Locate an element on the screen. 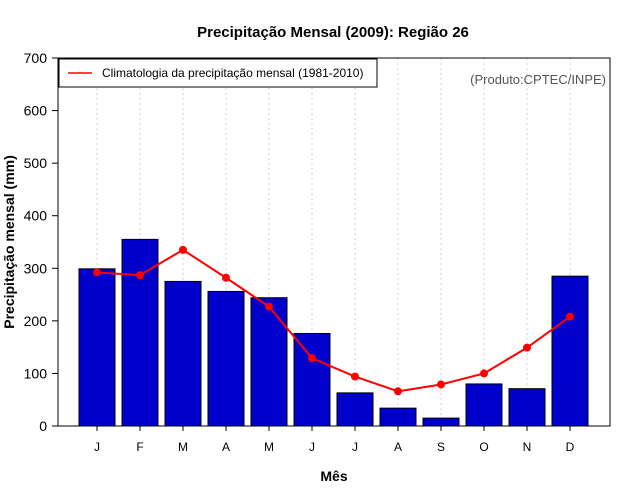  y-tick-label: 200 is located at coordinates (36, 321).